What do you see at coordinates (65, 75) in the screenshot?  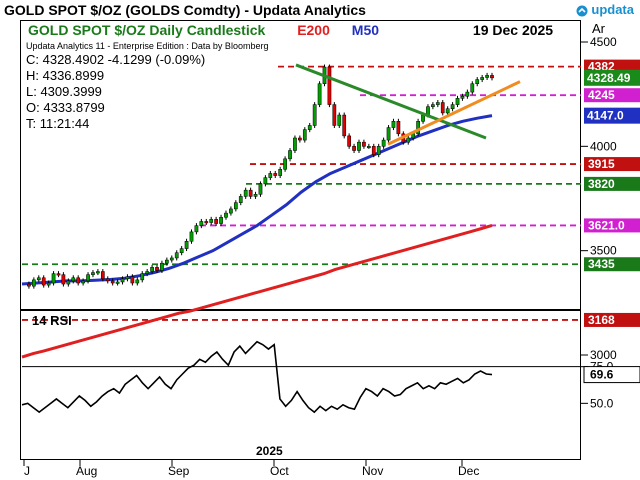 I see `high-value: H: 4336.8999` at bounding box center [65, 75].